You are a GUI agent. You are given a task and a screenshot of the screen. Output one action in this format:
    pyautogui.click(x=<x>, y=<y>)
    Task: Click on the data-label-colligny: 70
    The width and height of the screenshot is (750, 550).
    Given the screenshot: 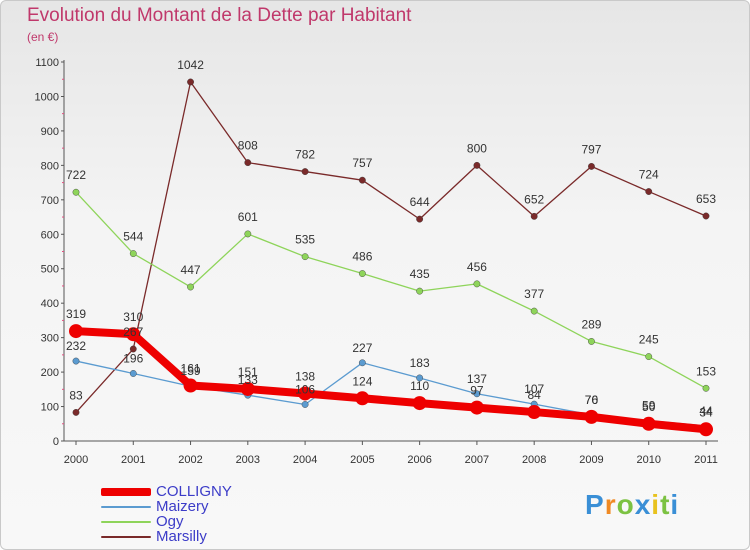 What is the action you would take?
    pyautogui.click(x=592, y=400)
    